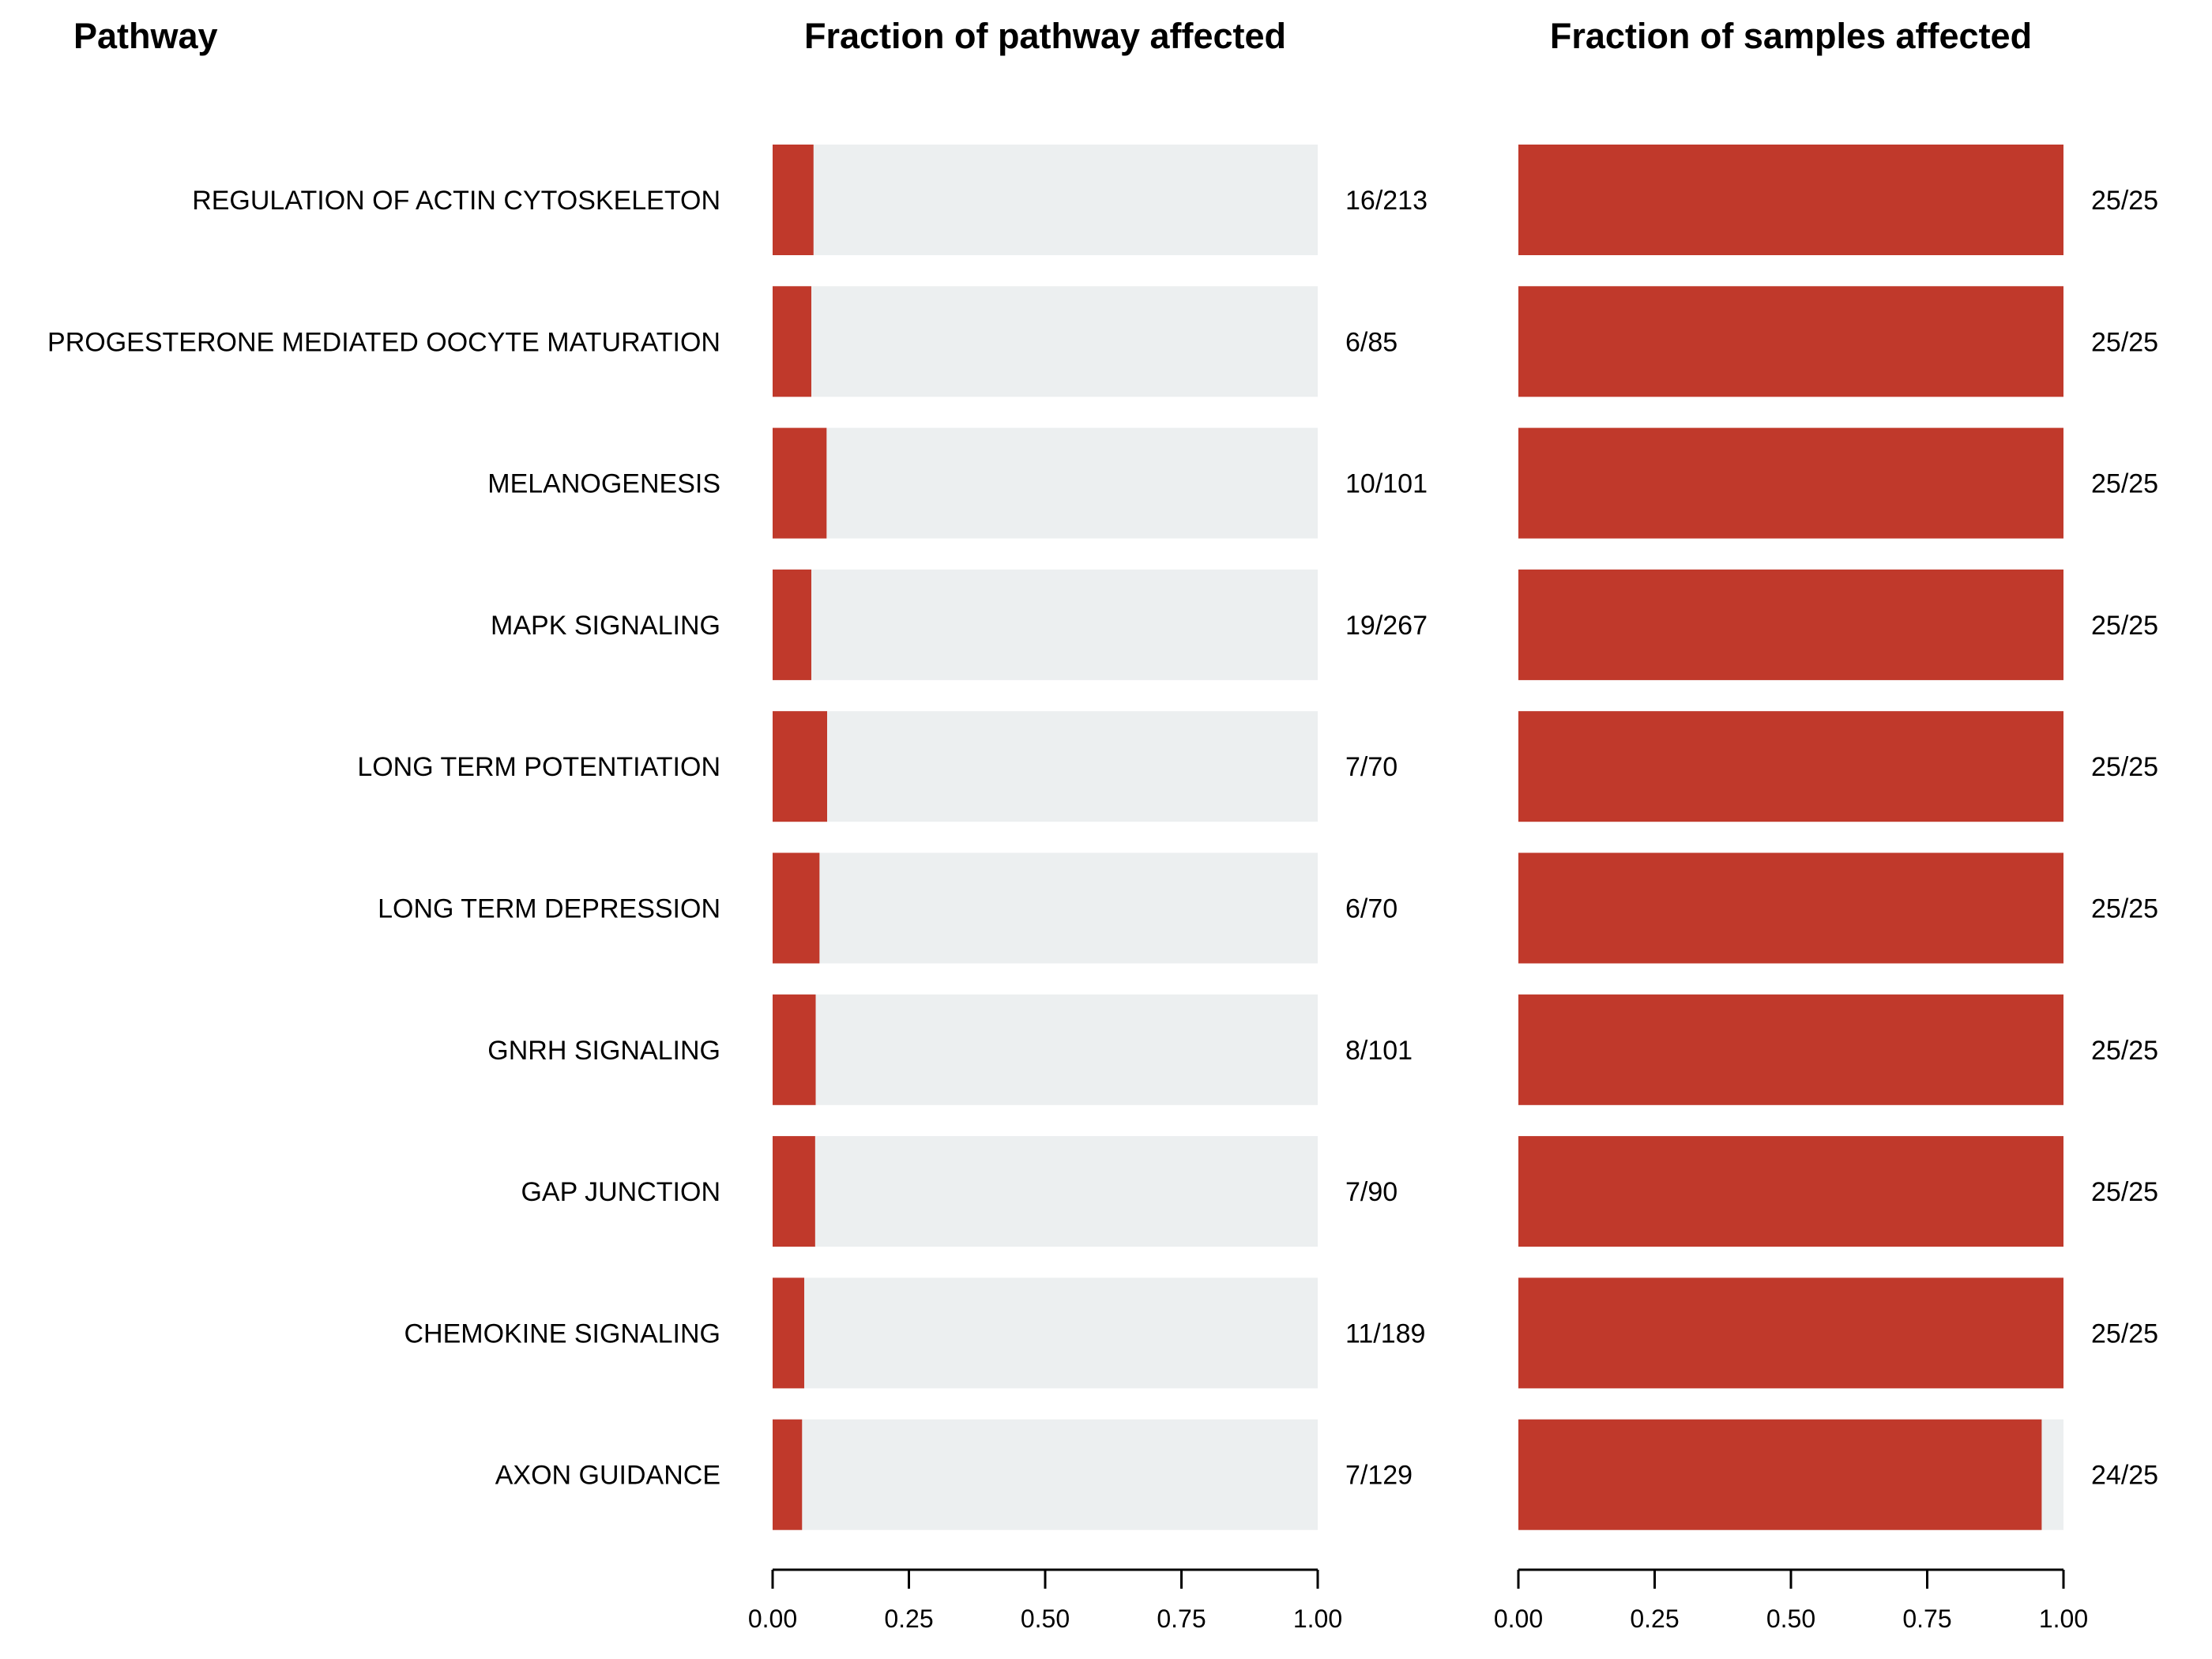 This screenshot has height=1659, width=2212. I want to click on panel-1-bar-long-term-depression, so click(797, 908).